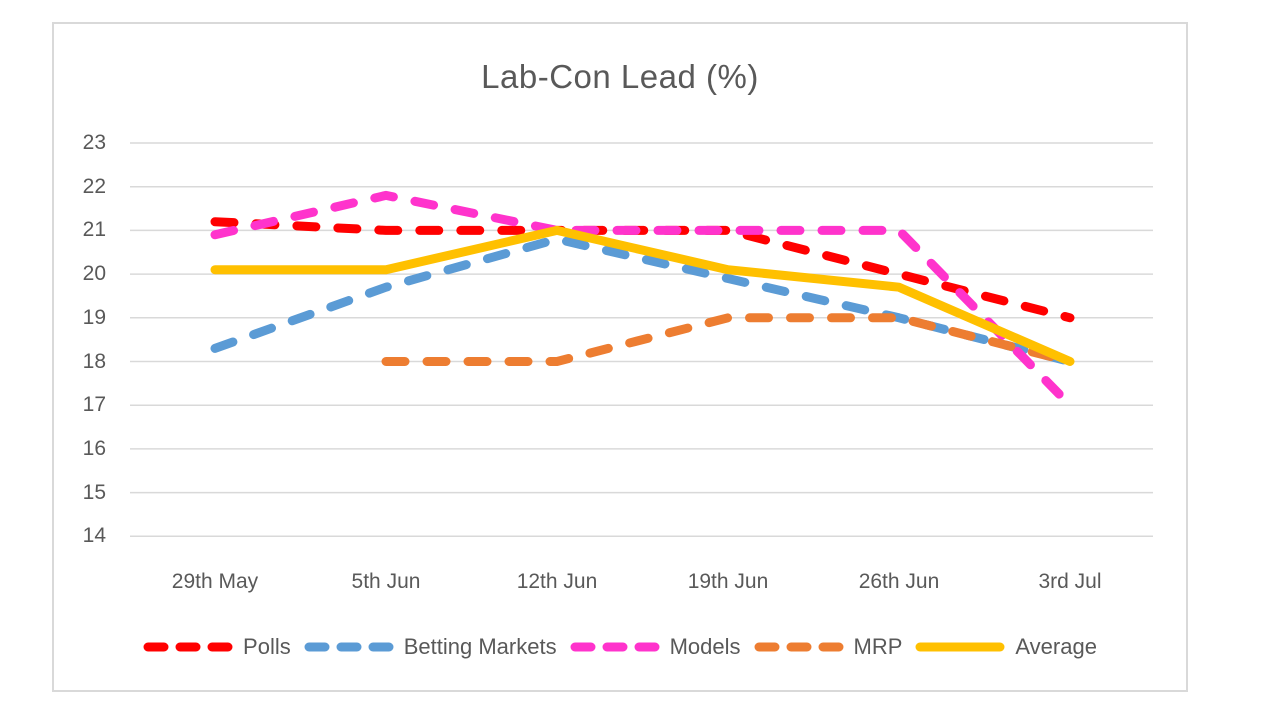 This screenshot has width=1280, height=720. Describe the element at coordinates (94, 317) in the screenshot. I see `y-axis-label-19: 19` at that location.